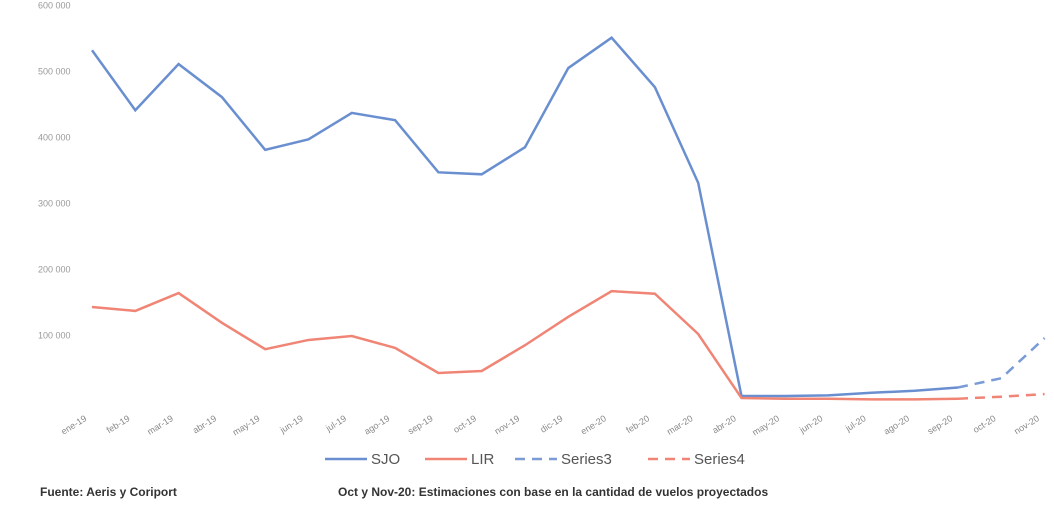 This screenshot has width=1054, height=508. I want to click on legend-label: SJO, so click(385, 459).